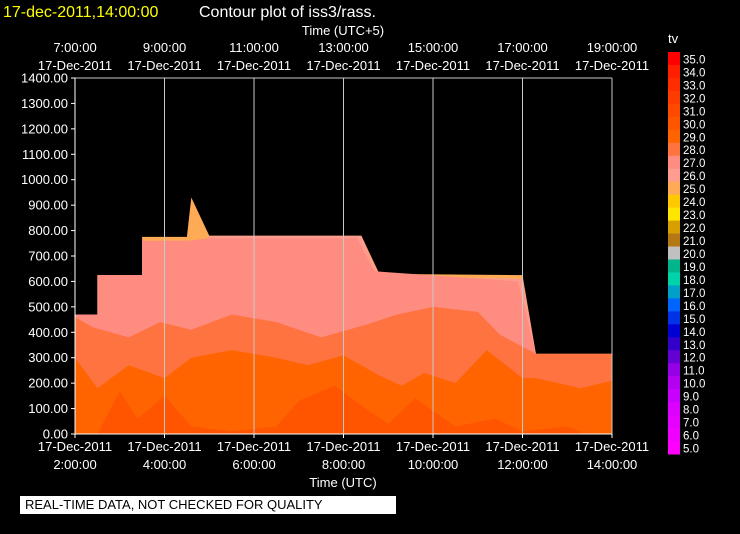 The width and height of the screenshot is (740, 534). Describe the element at coordinates (694, 242) in the screenshot. I see `colorbar-level-label: 21.0` at that location.